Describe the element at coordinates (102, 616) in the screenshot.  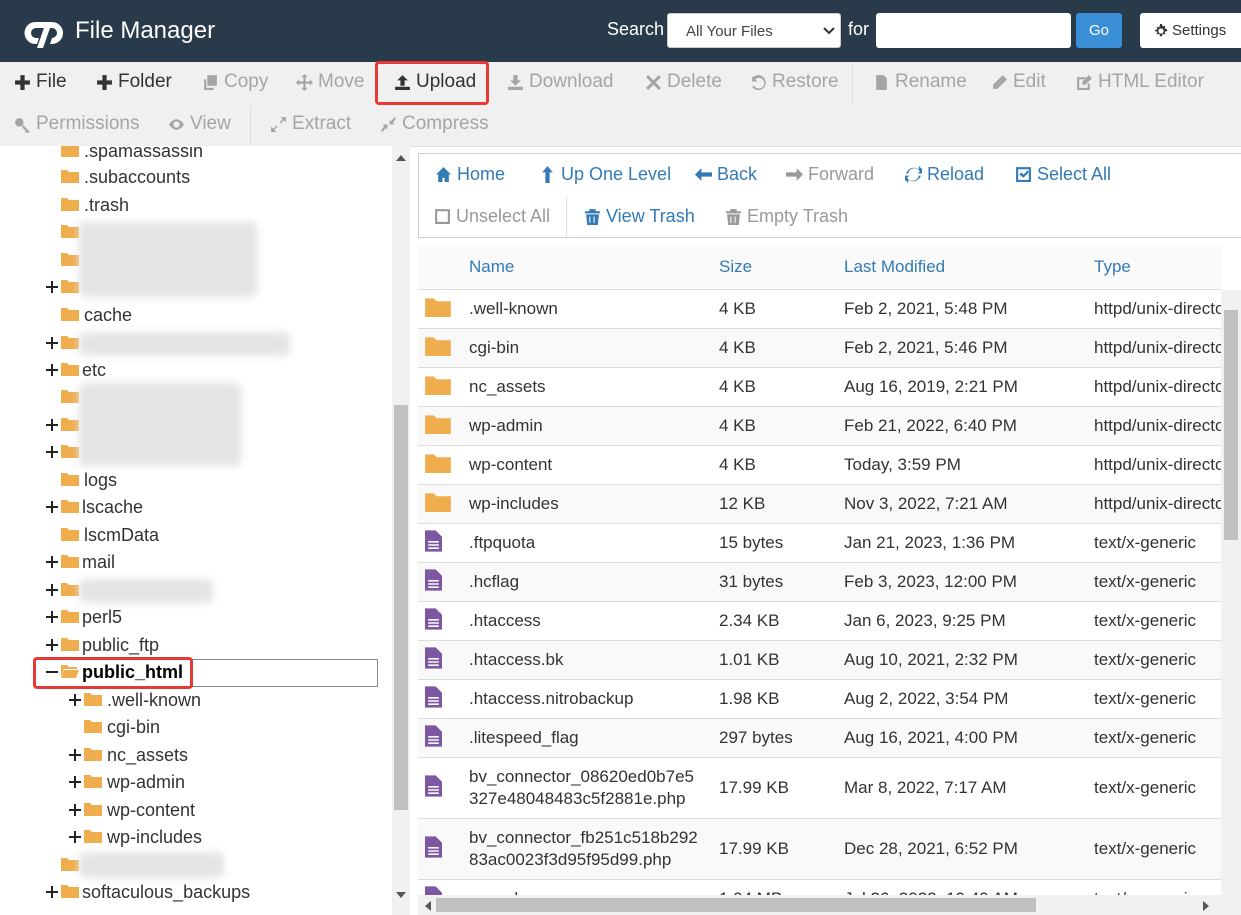
I see `tree-item: perl5` at that location.